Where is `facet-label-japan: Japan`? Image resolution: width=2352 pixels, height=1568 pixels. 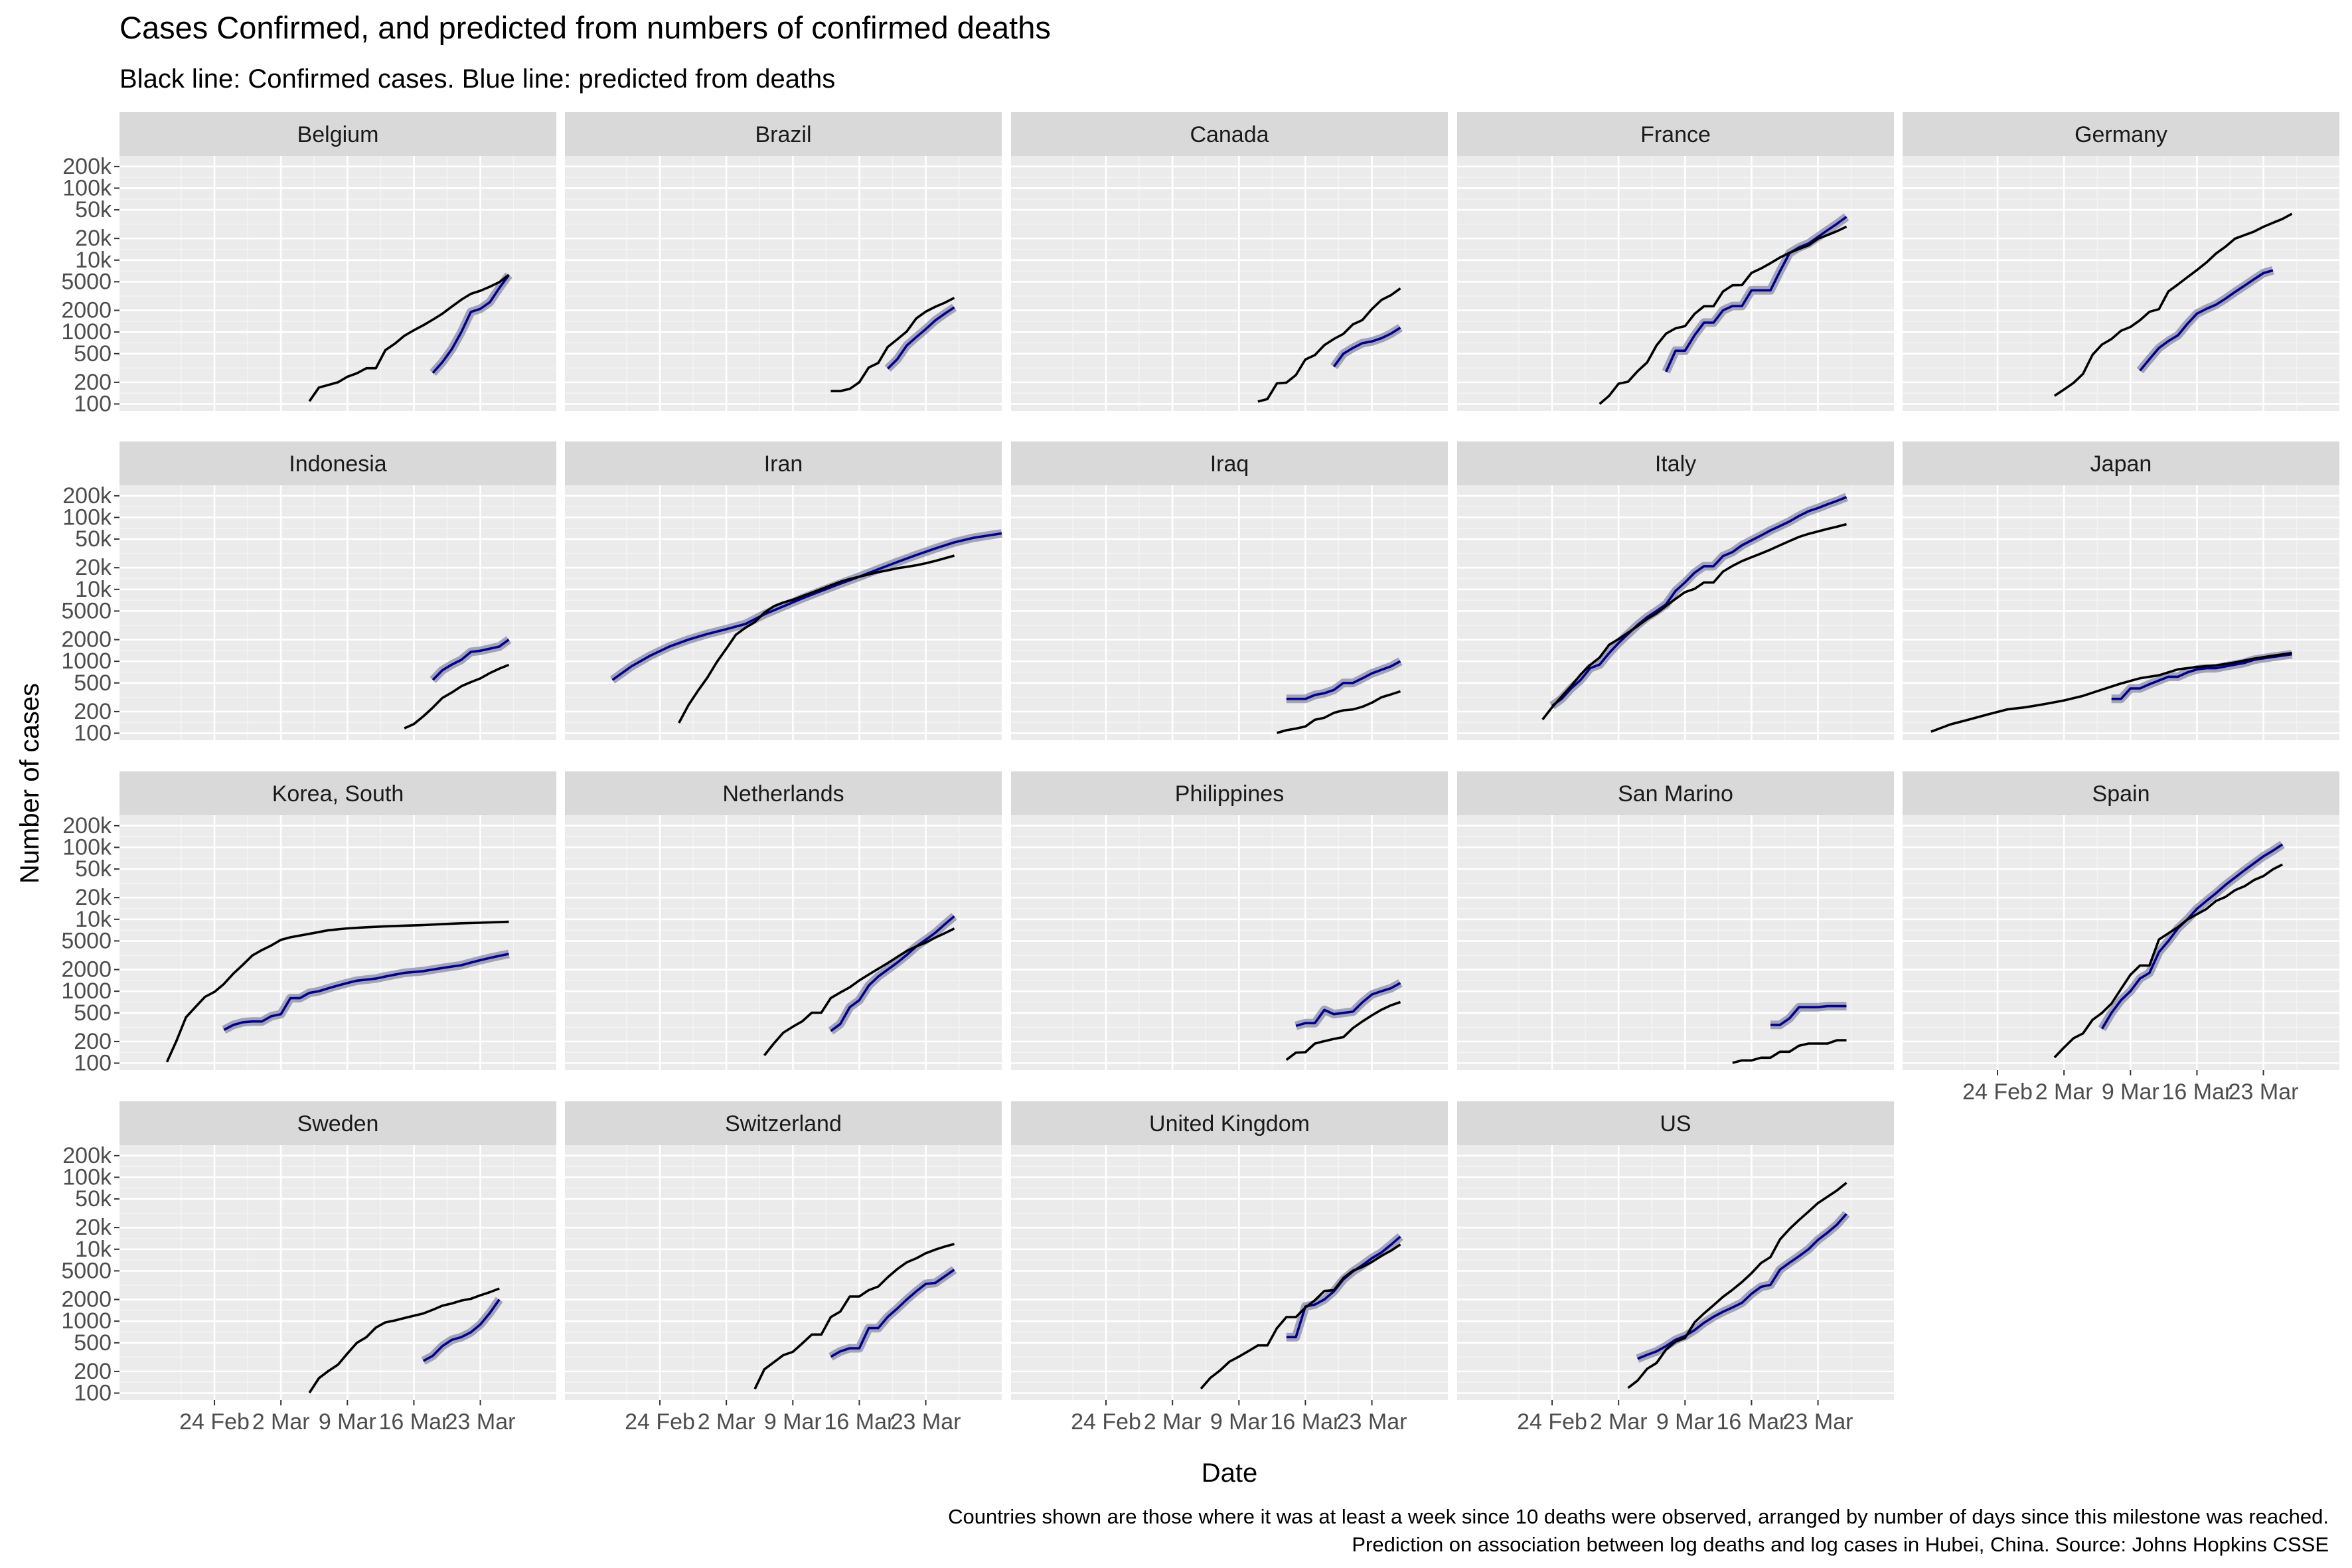 facet-label-japan: Japan is located at coordinates (2121, 464).